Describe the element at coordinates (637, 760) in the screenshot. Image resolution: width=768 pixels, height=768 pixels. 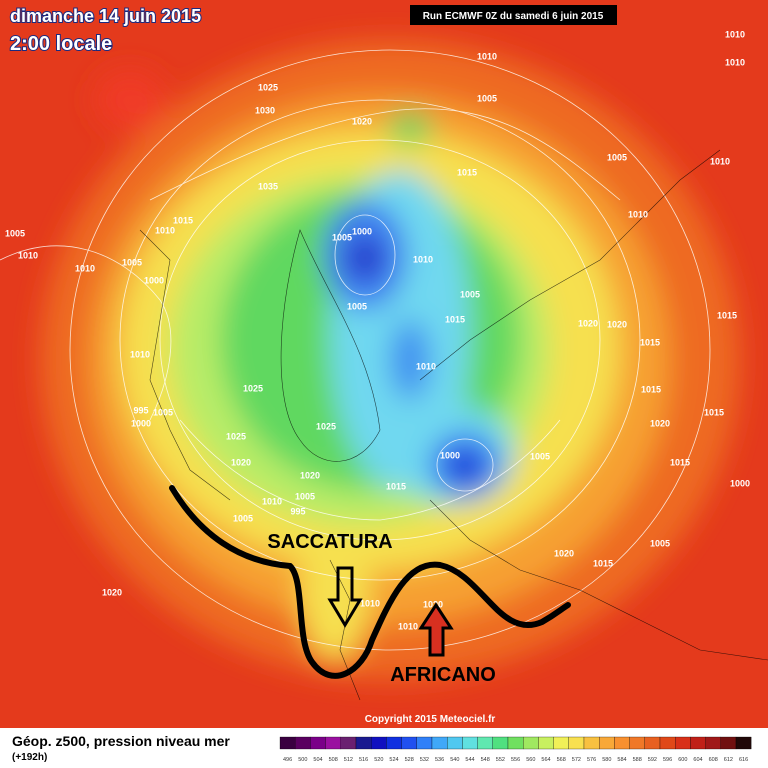
I see `scale-label: 588` at that location.